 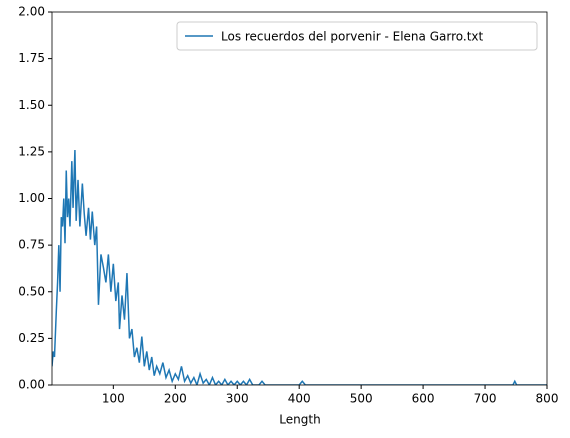 What do you see at coordinates (113, 399) in the screenshot?
I see `x-tick-label: 100` at bounding box center [113, 399].